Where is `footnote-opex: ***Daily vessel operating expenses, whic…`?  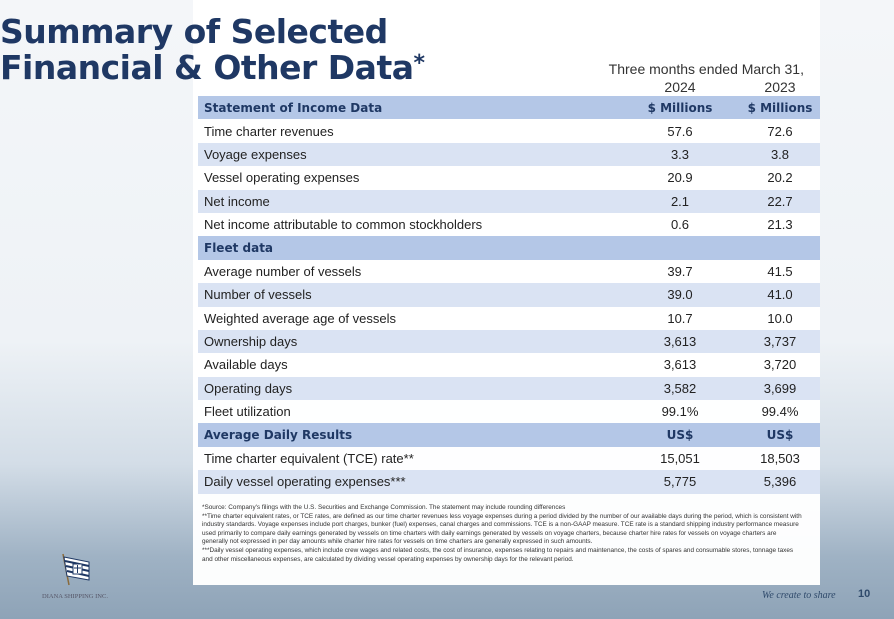
footnote-opex: ***Daily vessel operating expenses, whic… is located at coordinates (498, 554).